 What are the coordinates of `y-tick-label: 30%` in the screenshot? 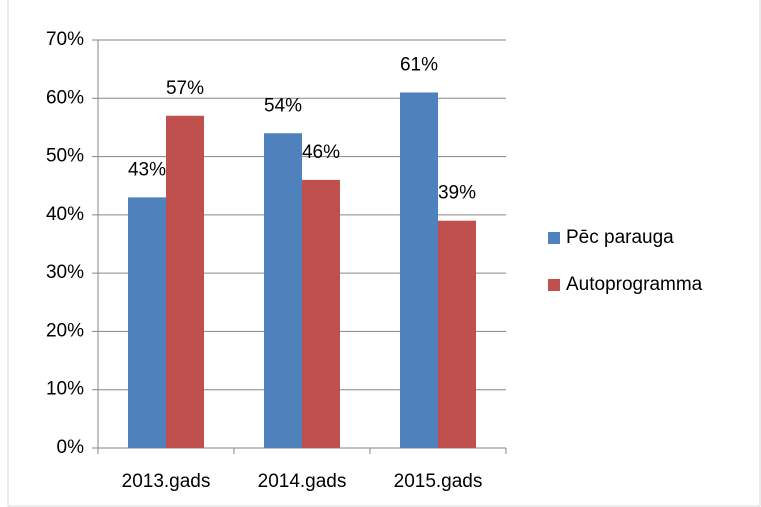 It's located at (65, 272).